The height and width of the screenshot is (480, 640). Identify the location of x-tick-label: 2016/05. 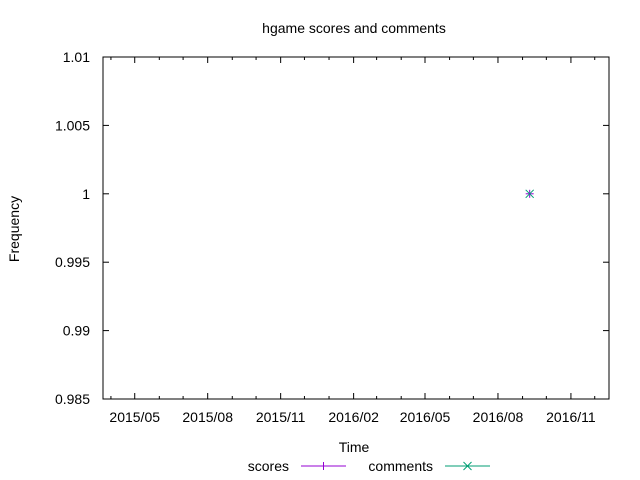
(425, 417).